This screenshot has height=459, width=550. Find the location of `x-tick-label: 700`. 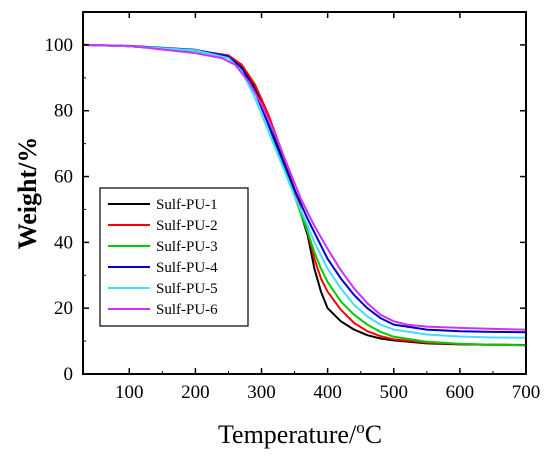

x-tick-label: 700 is located at coordinates (526, 392).